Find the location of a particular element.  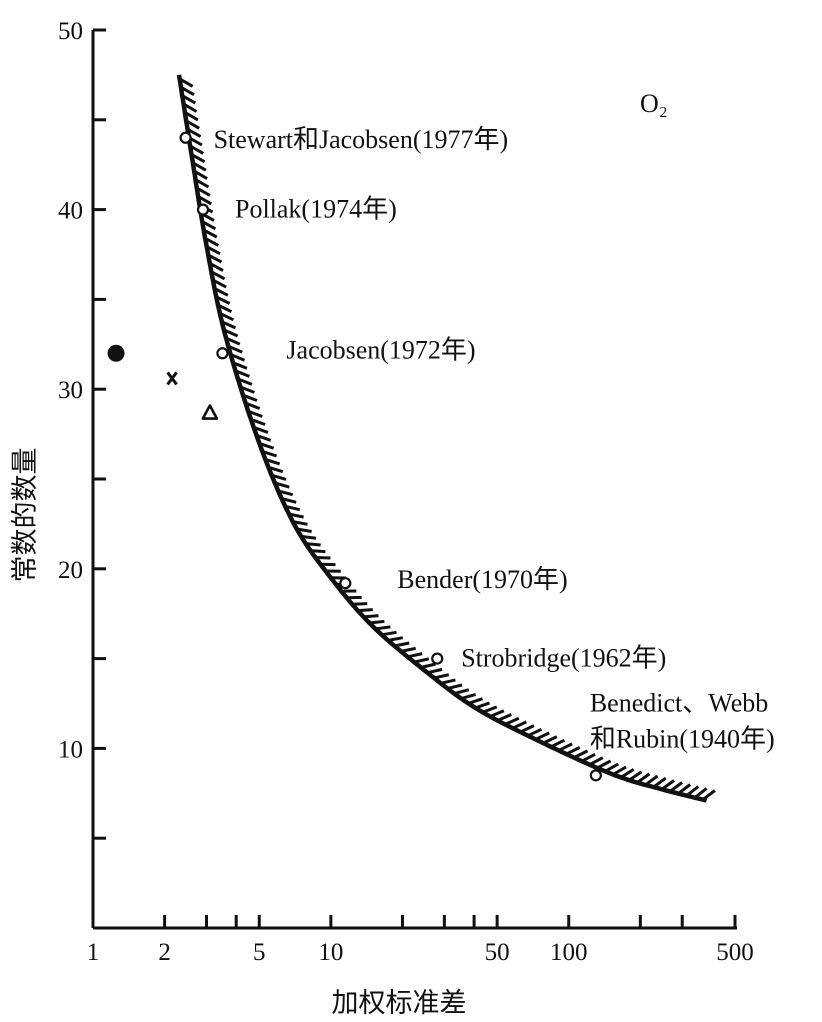

point-label: Stewart和Jacobsen(1977年) is located at coordinates (361, 139).